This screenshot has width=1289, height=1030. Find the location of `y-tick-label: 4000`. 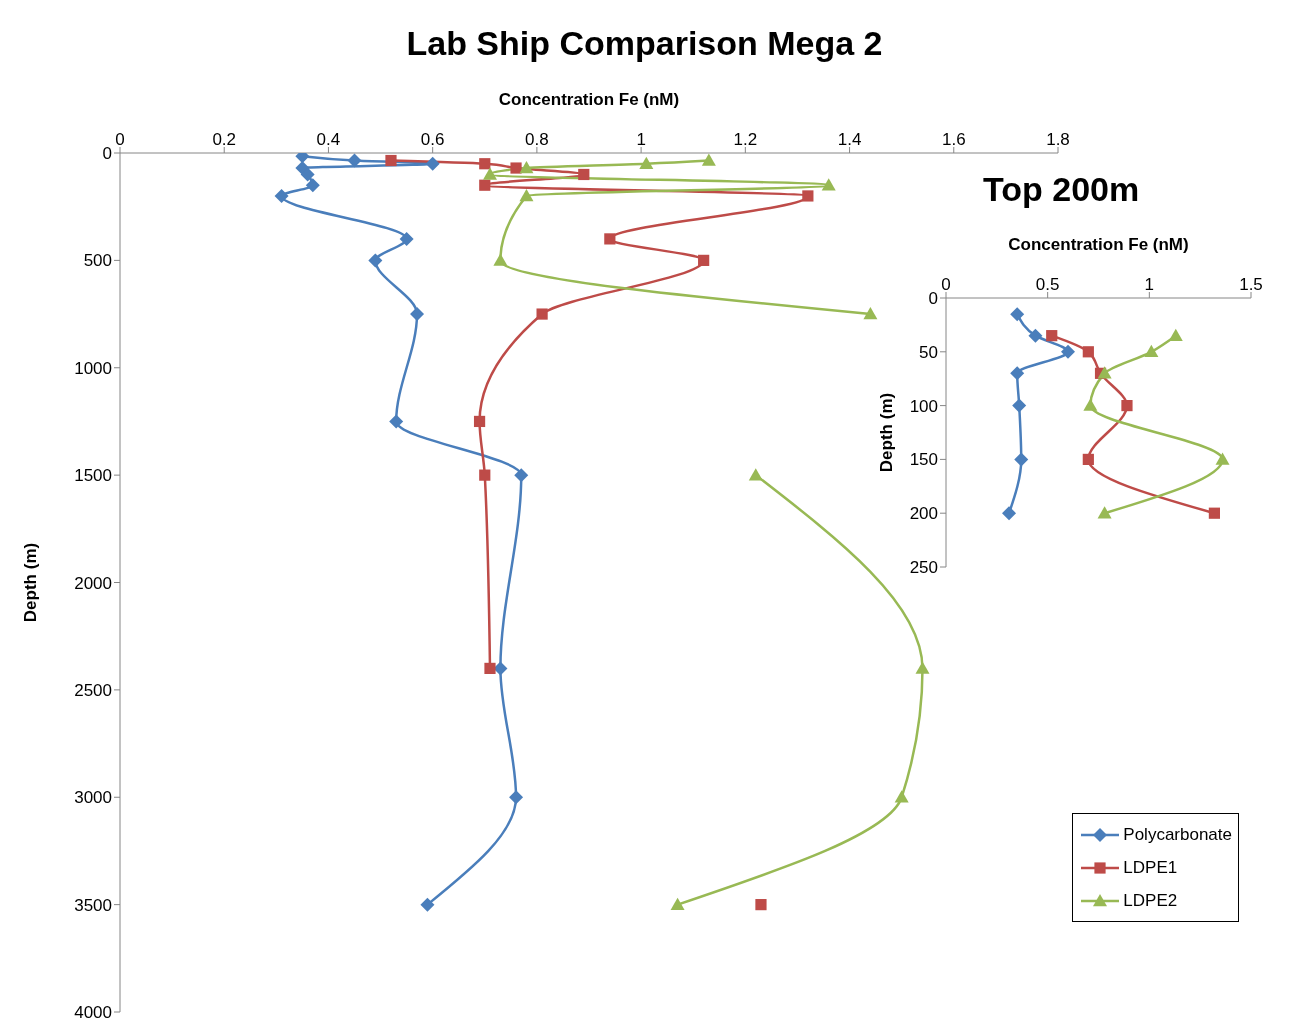

y-tick-label: 4000 is located at coordinates (93, 1013).